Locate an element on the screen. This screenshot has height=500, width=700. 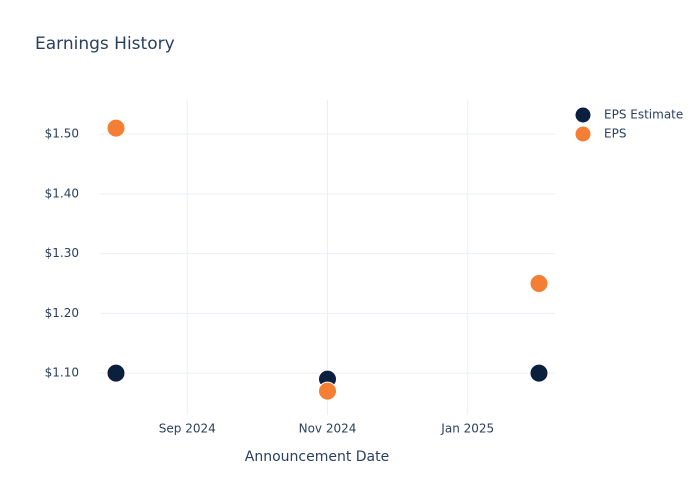
y-tick-label: $1.30 is located at coordinates (62, 253).